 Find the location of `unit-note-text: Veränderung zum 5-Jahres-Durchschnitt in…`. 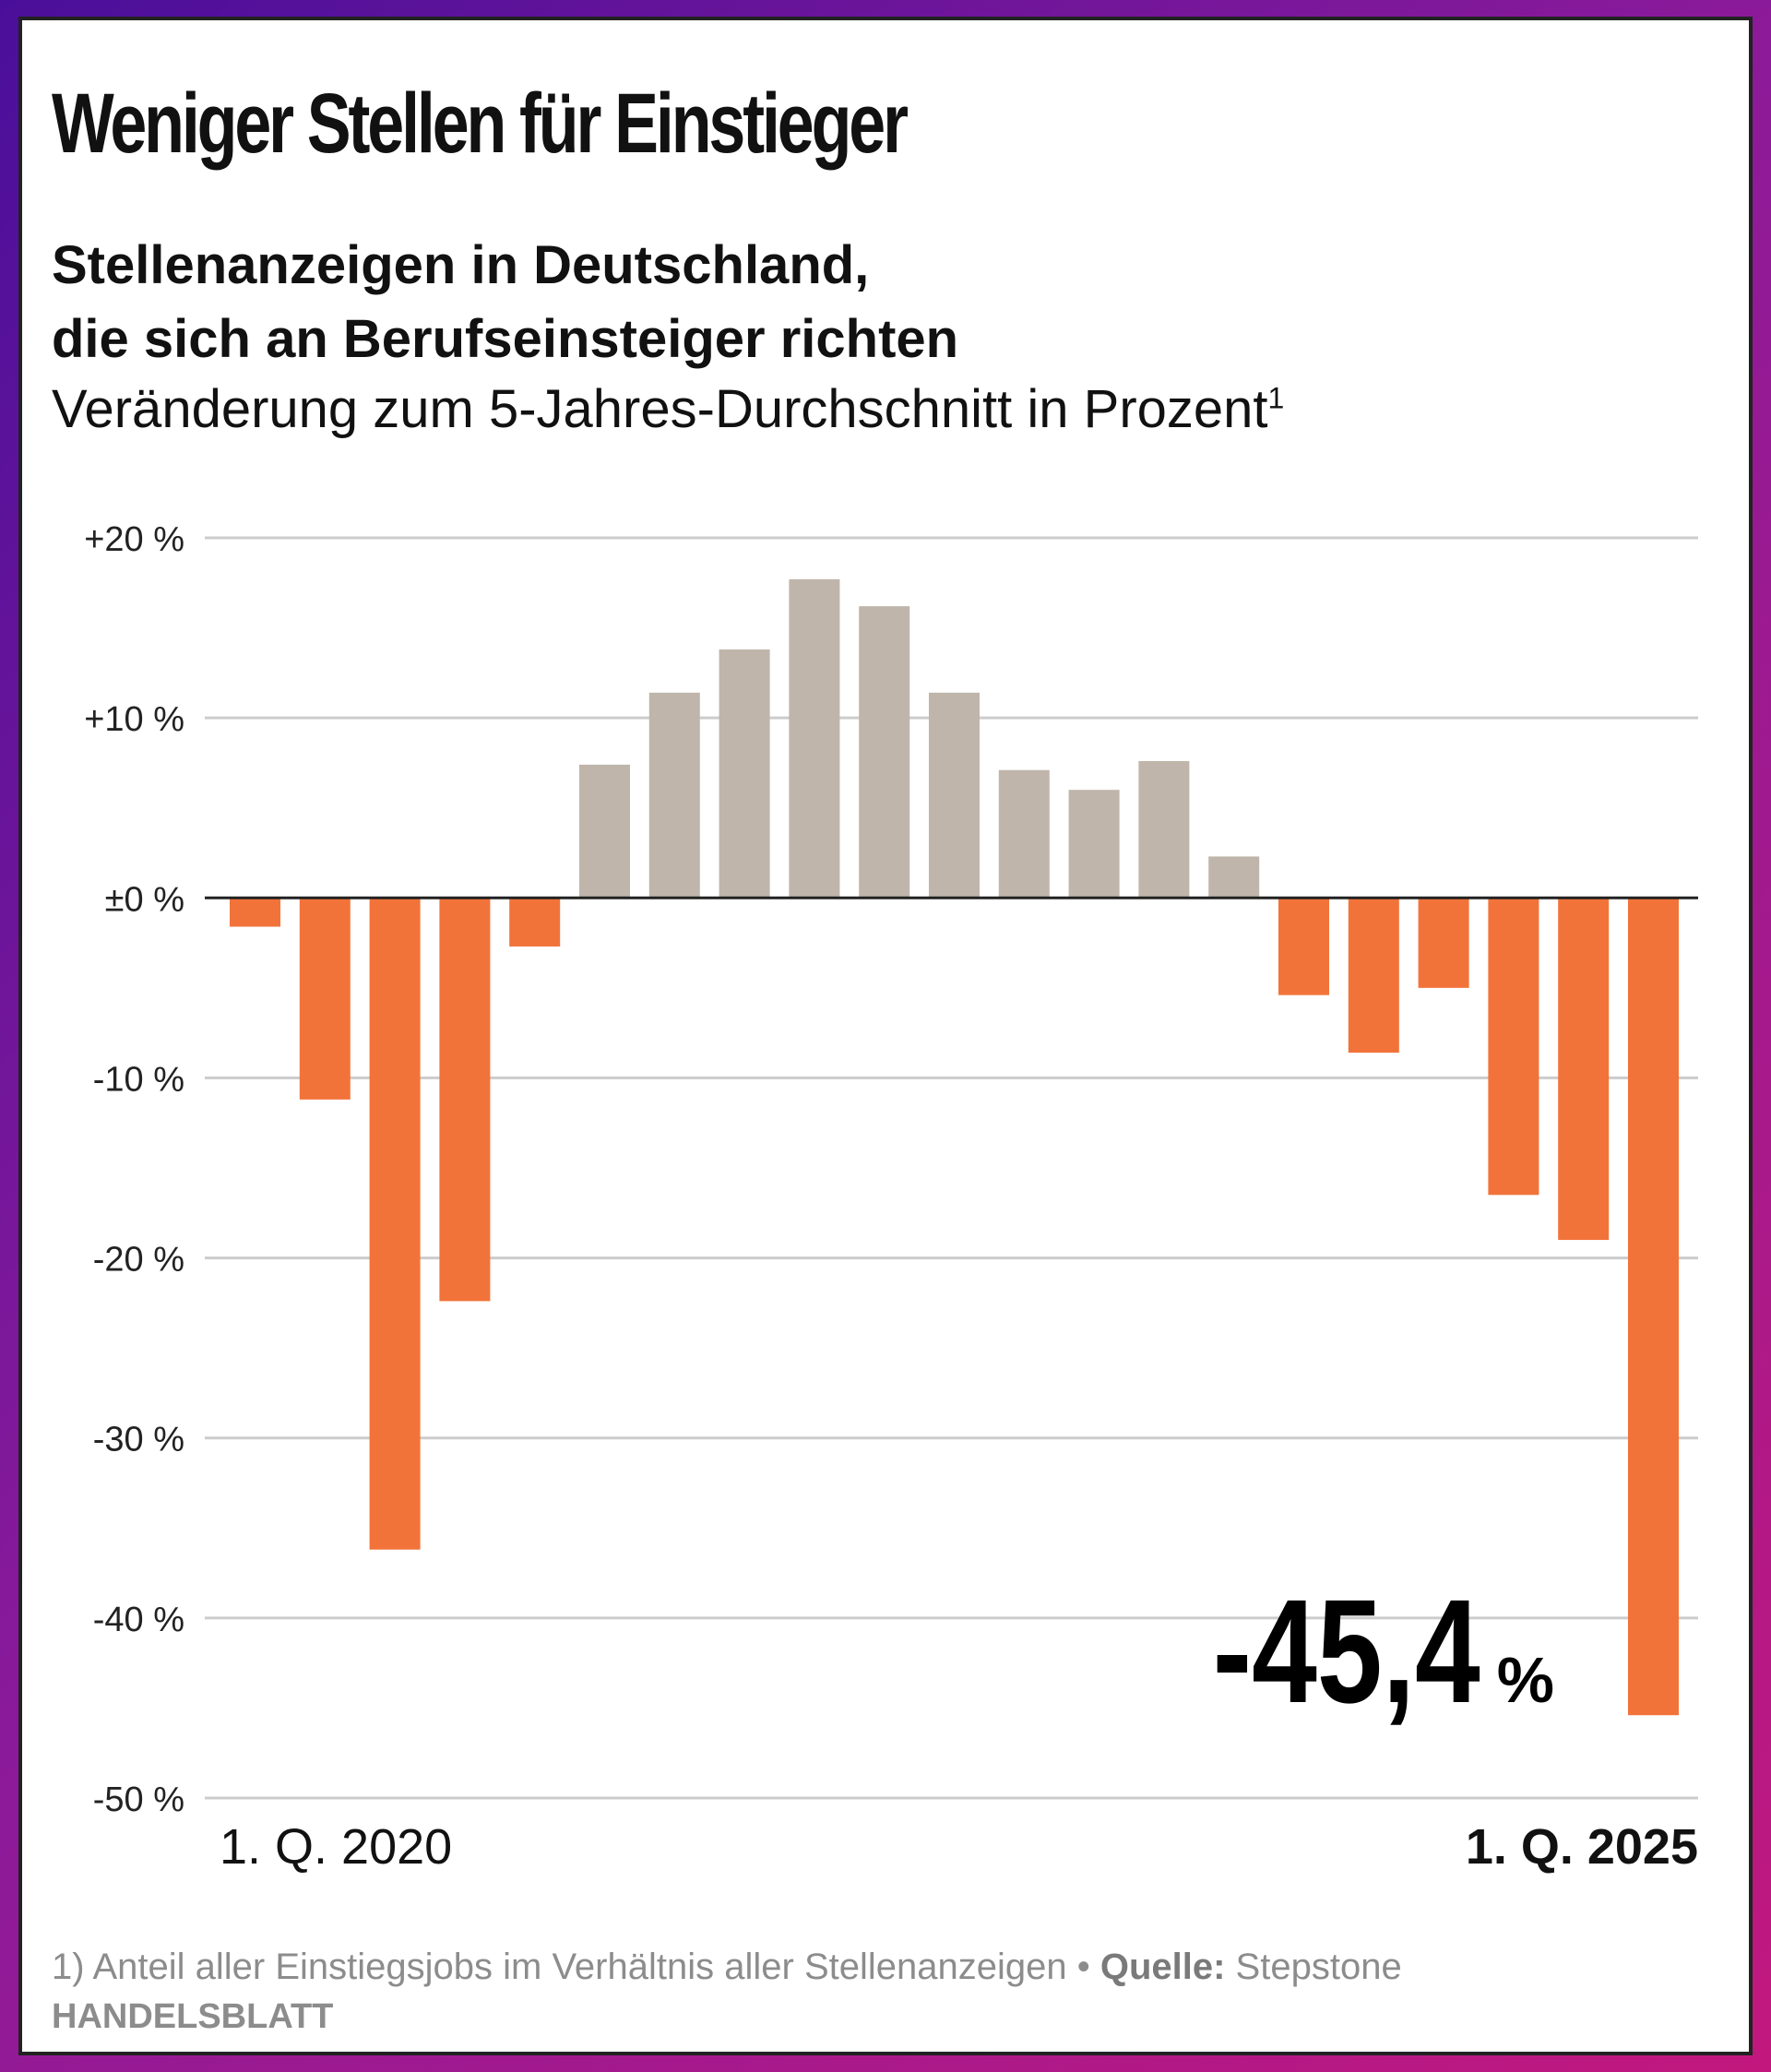

unit-note-text: Veränderung zum 5-Jahres-Durchschnitt in… is located at coordinates (660, 409).